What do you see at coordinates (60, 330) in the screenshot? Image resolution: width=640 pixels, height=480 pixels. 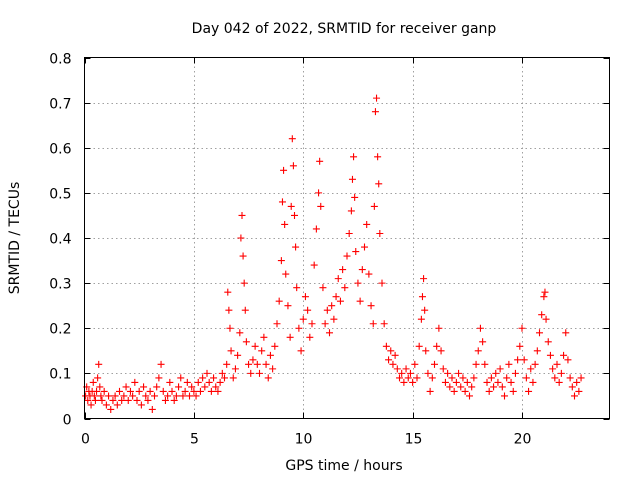 I see `y-tick-label: 0.2` at bounding box center [60, 330].